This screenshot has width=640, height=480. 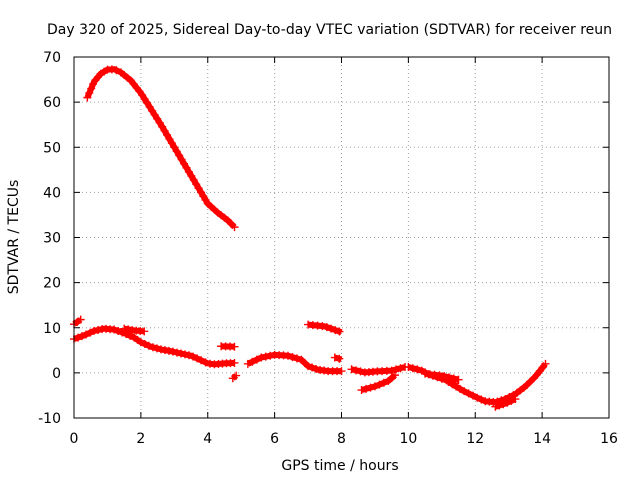 I want to click on y-tick-label: -10, so click(x=49, y=419).